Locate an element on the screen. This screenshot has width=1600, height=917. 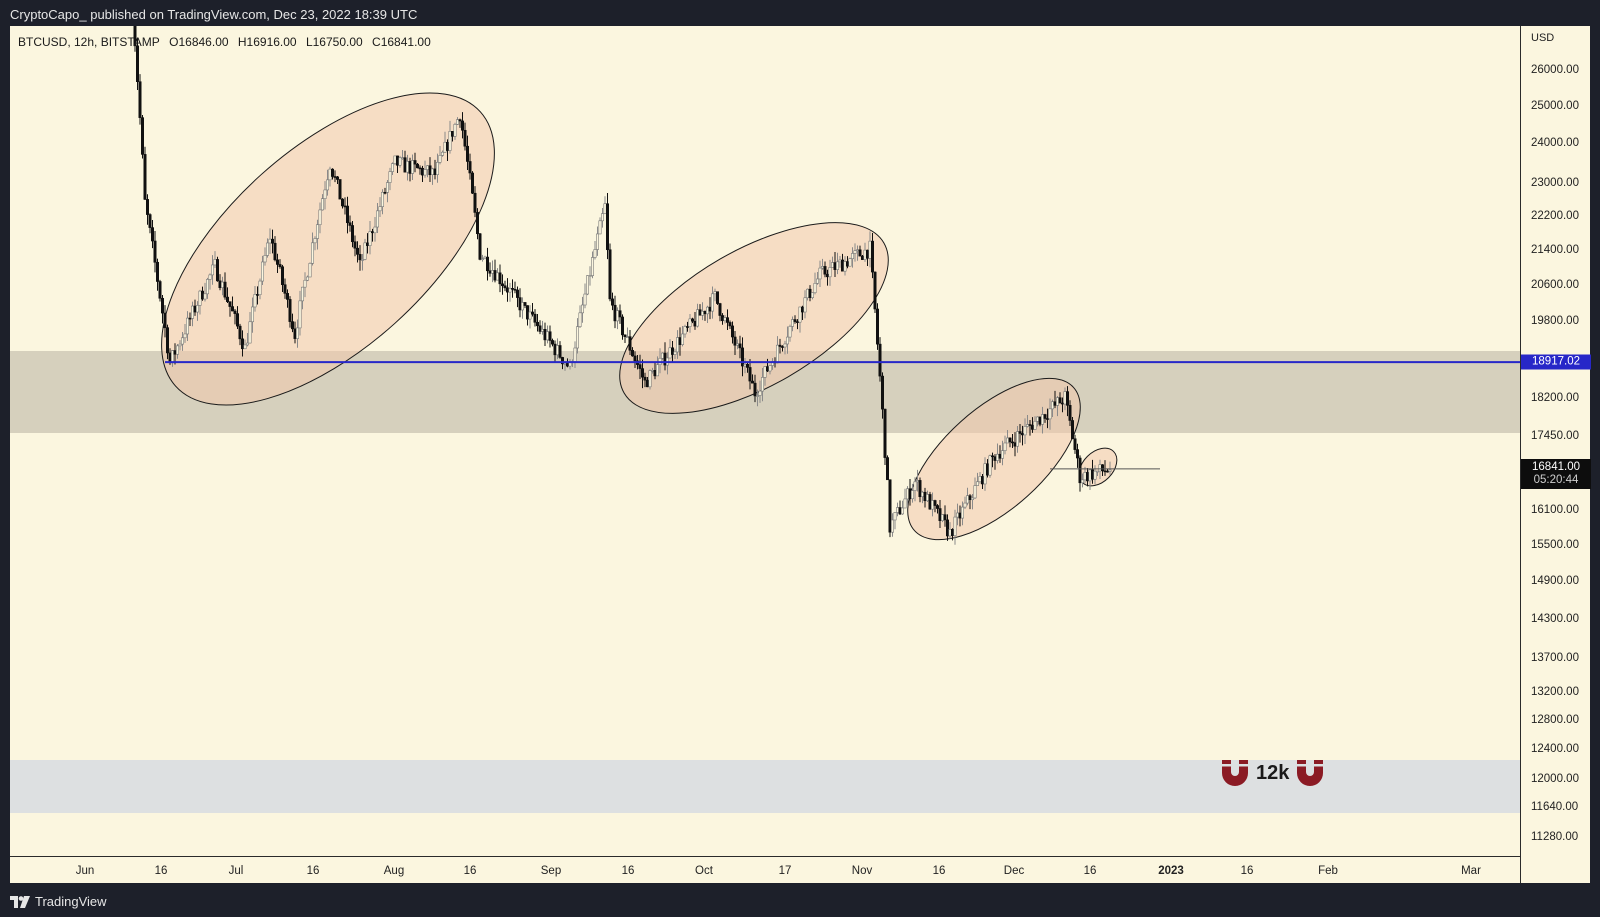
price-tick: 16100.00 is located at coordinates (1555, 510).